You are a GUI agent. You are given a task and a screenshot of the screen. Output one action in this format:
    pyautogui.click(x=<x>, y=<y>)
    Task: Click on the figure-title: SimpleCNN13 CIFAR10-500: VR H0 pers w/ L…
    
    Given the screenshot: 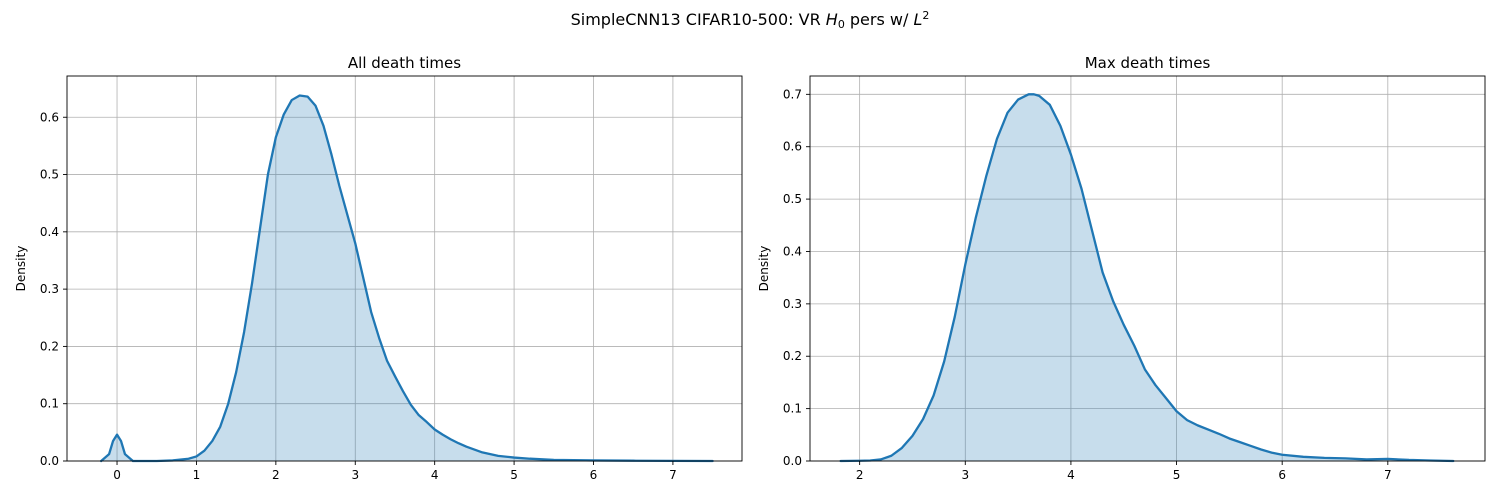 What is the action you would take?
    pyautogui.click(x=750, y=20)
    